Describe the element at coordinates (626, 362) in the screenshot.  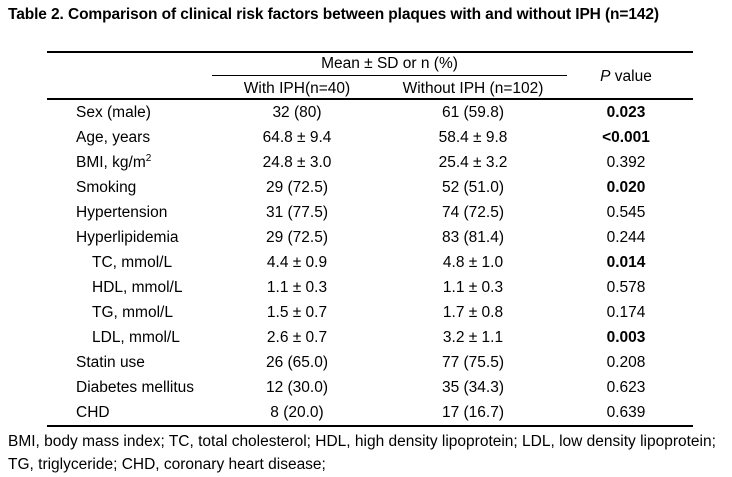
I see `p-value: 0.208` at that location.